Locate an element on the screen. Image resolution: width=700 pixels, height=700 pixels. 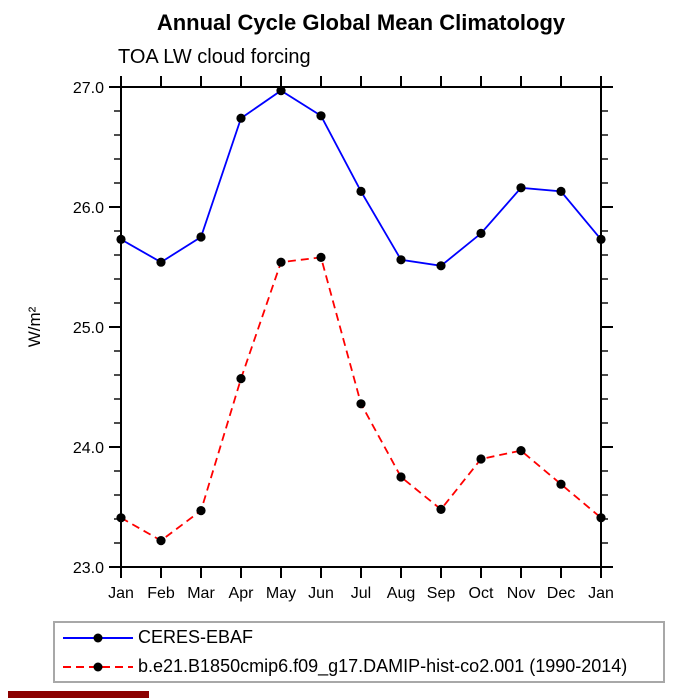
legend-row-ceres: CERES-EBAF is located at coordinates (362, 638).